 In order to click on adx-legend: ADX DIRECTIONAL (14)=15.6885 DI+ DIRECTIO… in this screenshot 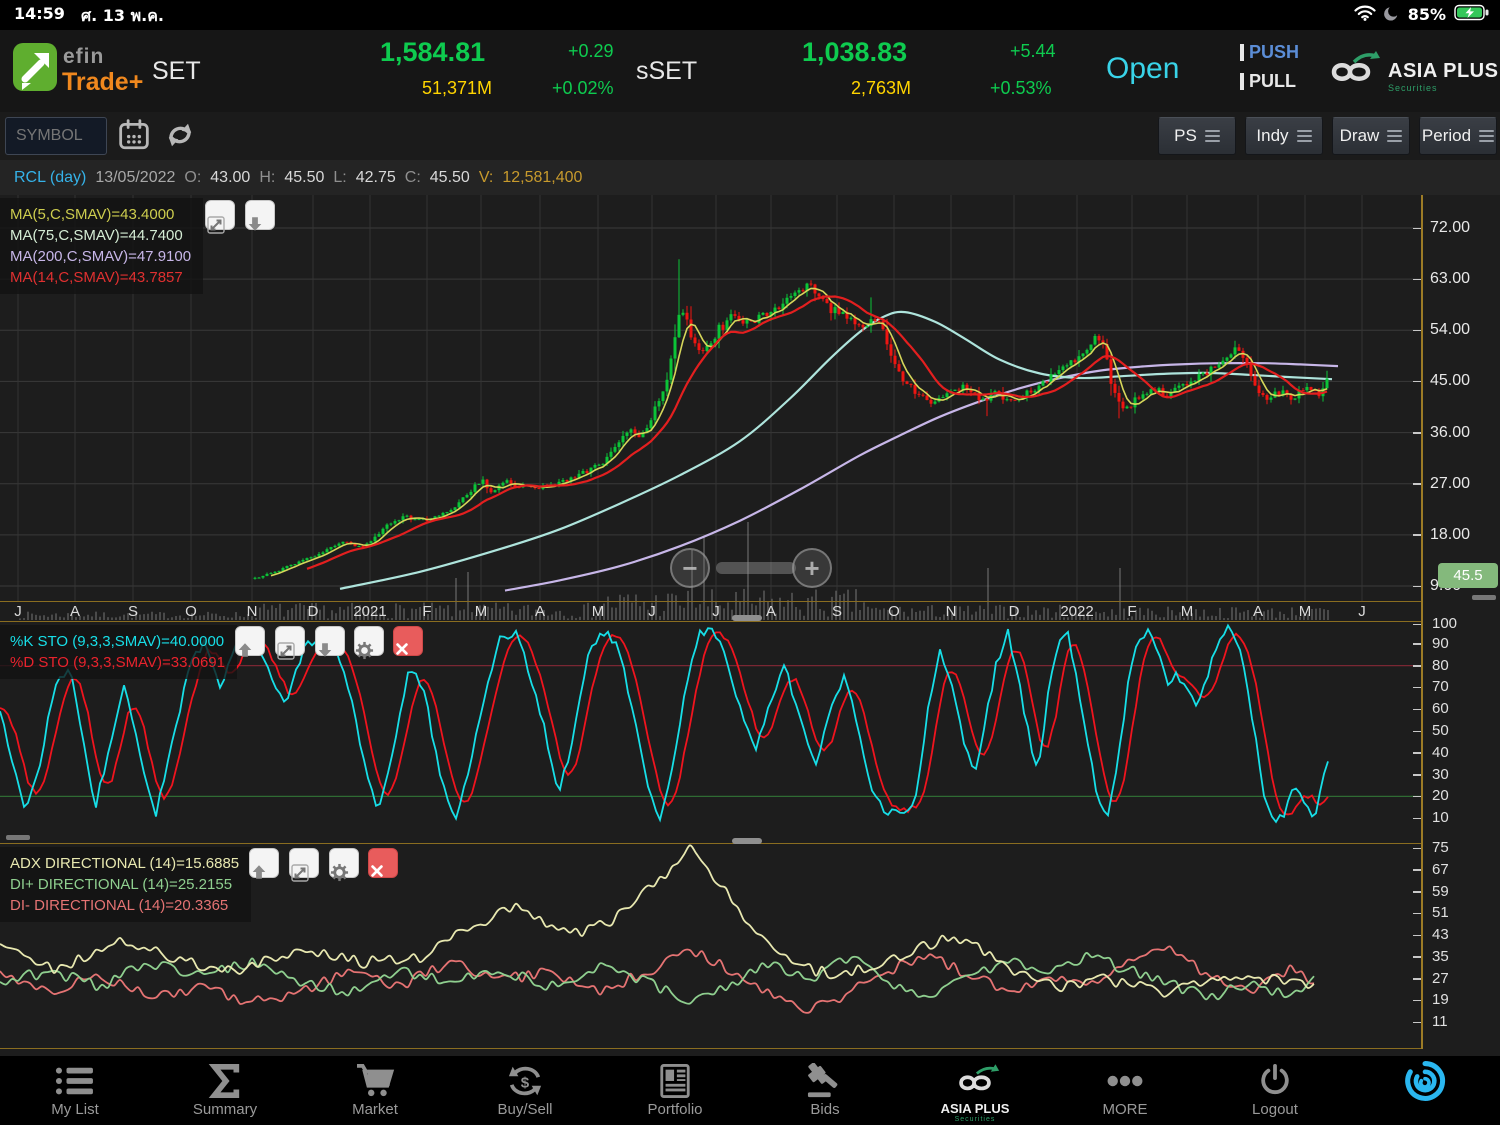, I will do `click(126, 884)`.